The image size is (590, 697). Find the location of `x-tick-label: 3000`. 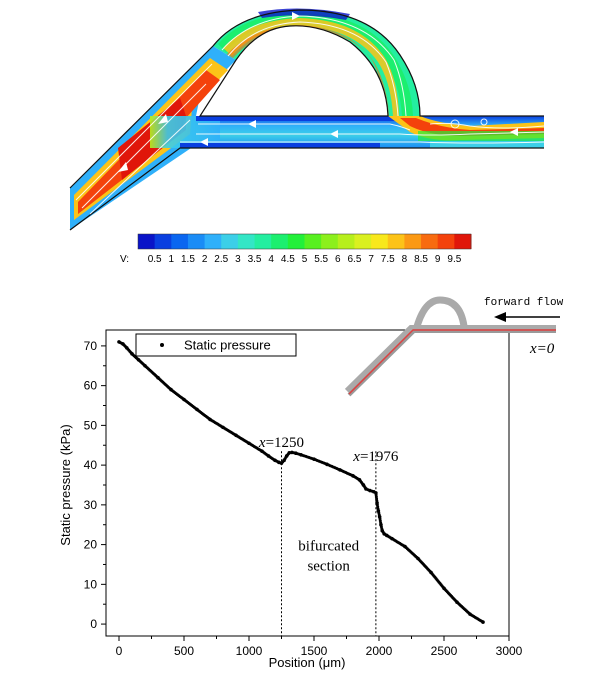

x-tick-label: 3000 is located at coordinates (509, 651).